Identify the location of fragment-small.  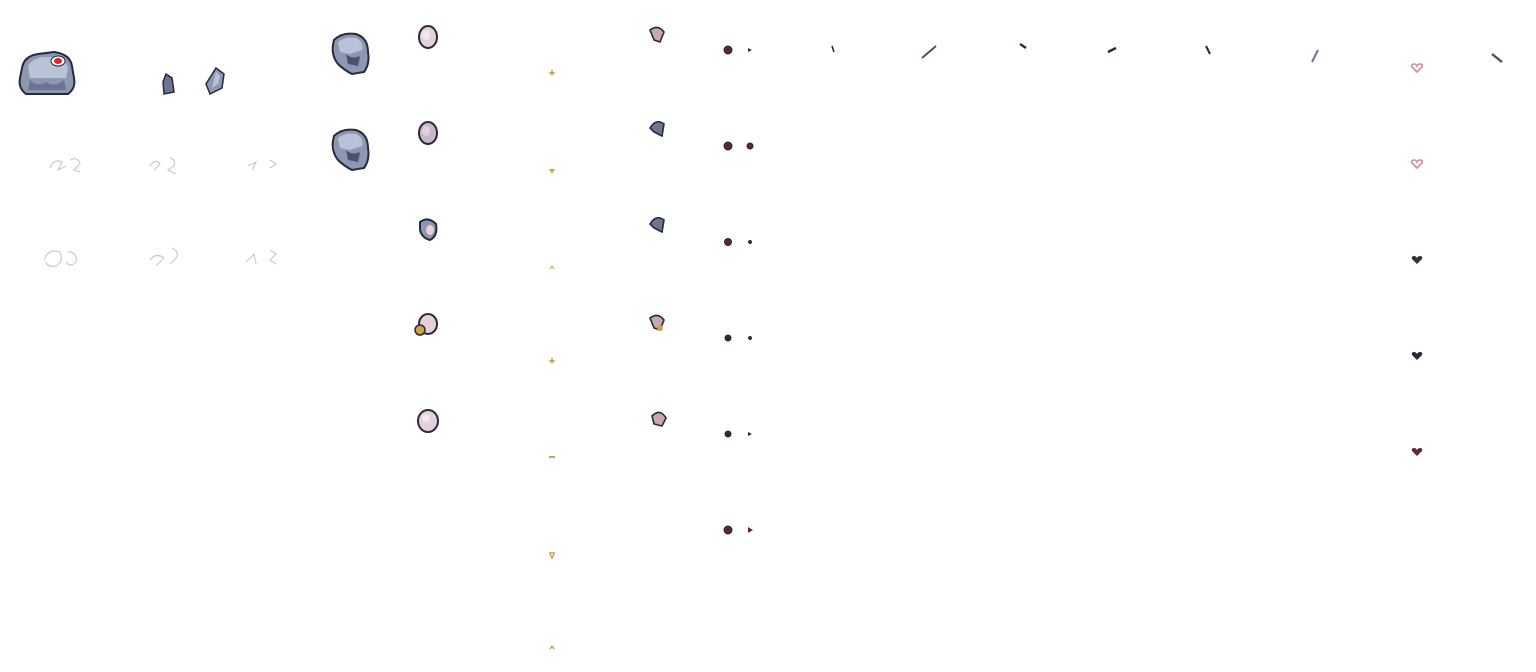
(168, 83).